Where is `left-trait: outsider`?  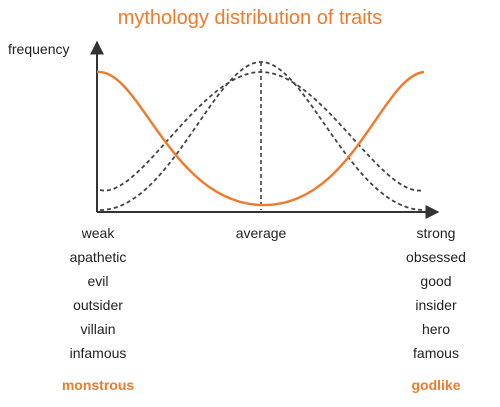
left-trait: outsider is located at coordinates (98, 305).